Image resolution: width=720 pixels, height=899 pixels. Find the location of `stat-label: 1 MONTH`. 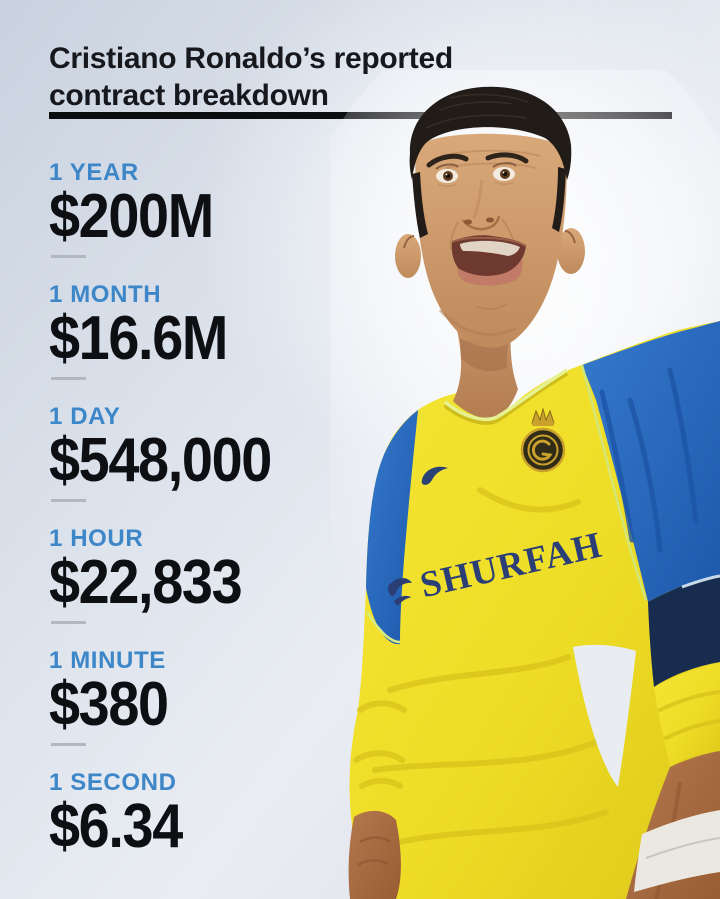

stat-label: 1 MONTH is located at coordinates (105, 294).